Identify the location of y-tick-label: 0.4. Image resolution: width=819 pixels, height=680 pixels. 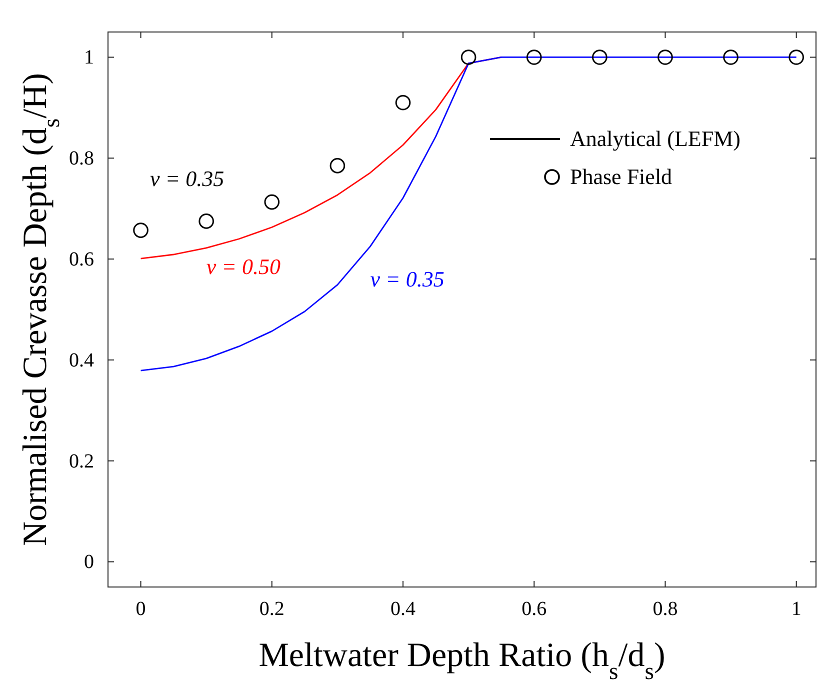
(81, 360).